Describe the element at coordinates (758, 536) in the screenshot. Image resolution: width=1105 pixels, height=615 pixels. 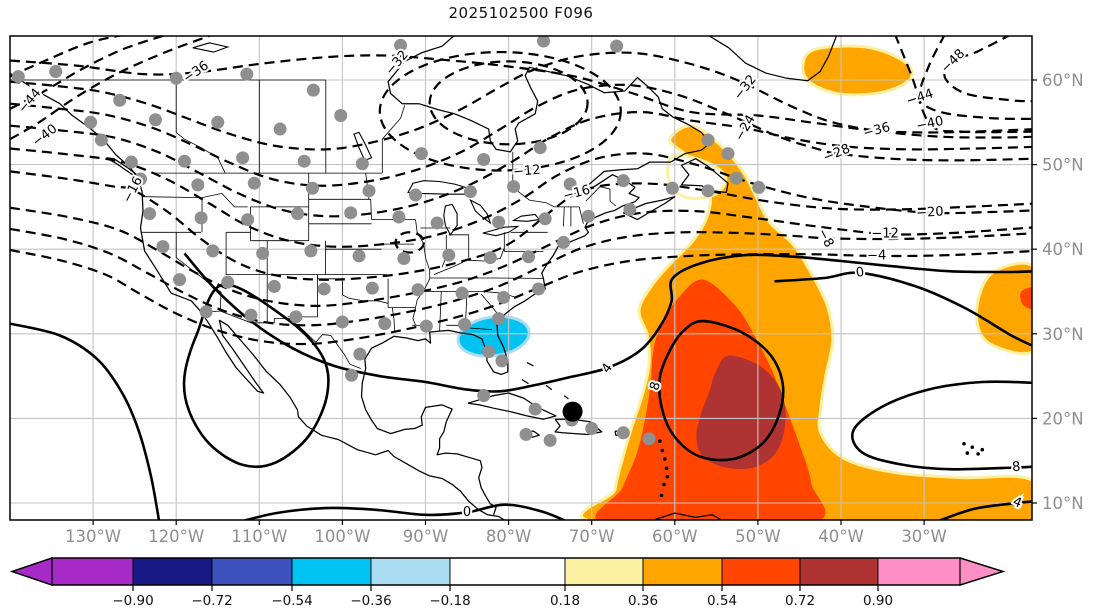
I see `lon-tick-label: 50°W` at that location.